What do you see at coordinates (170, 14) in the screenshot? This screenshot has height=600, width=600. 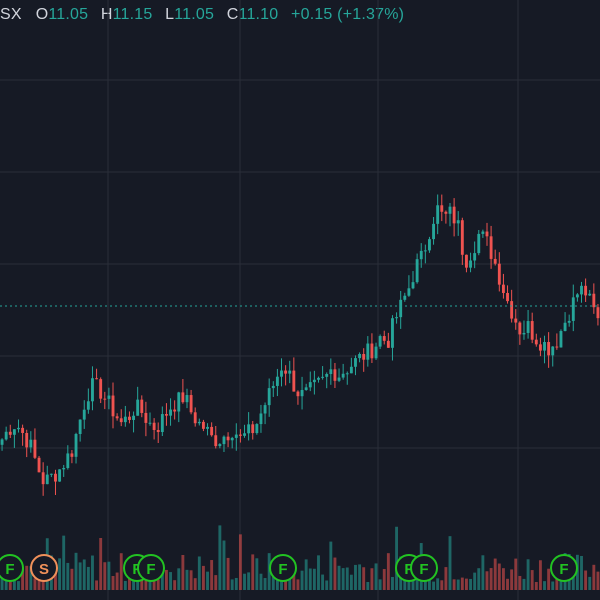 I see `low-label: L` at bounding box center [170, 14].